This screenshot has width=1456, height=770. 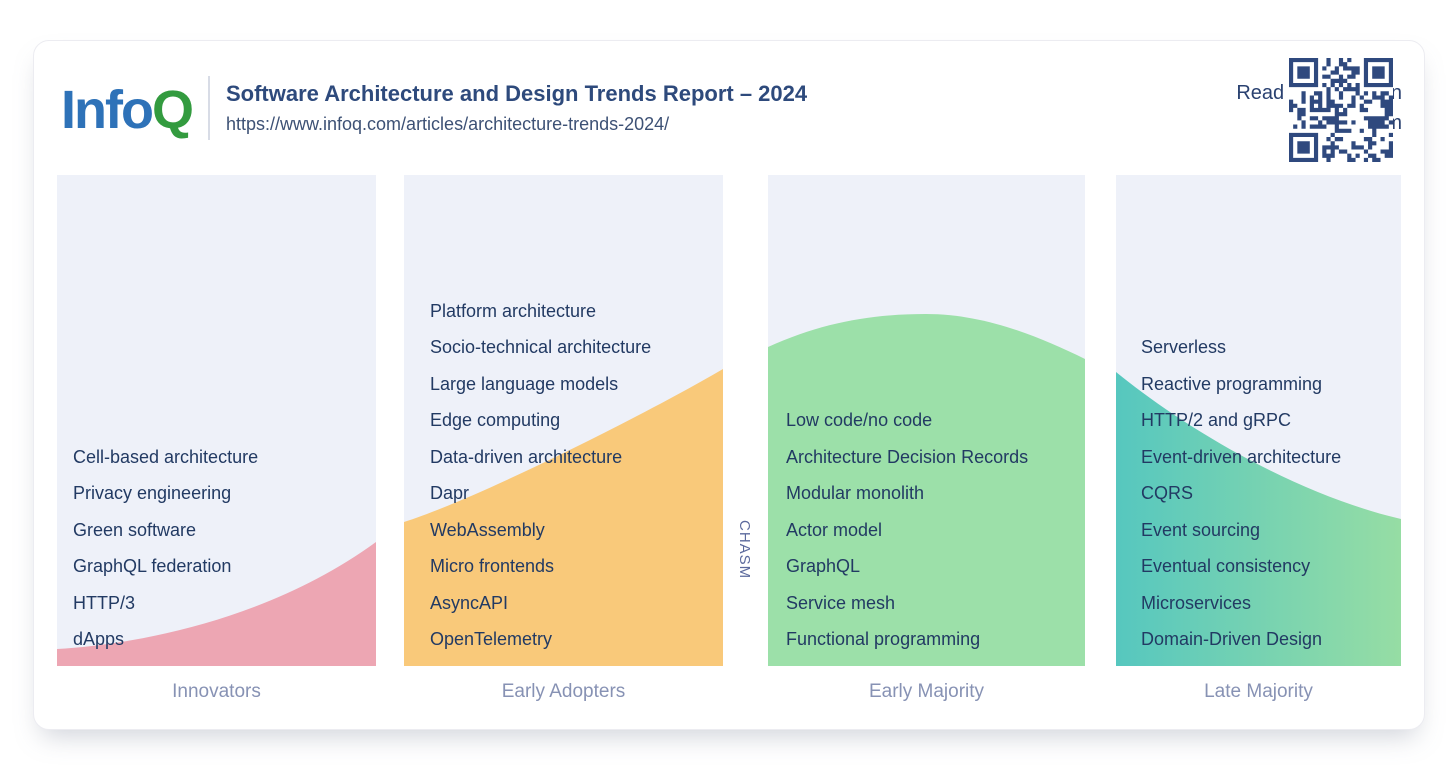 I want to click on adoption-curve-segment-innovators, so click(x=216, y=604).